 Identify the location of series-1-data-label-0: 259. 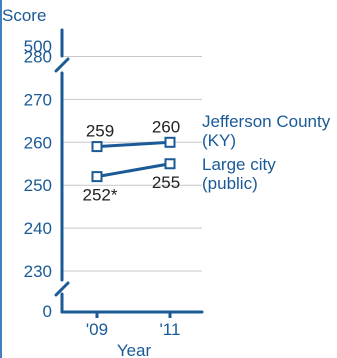
(100, 131).